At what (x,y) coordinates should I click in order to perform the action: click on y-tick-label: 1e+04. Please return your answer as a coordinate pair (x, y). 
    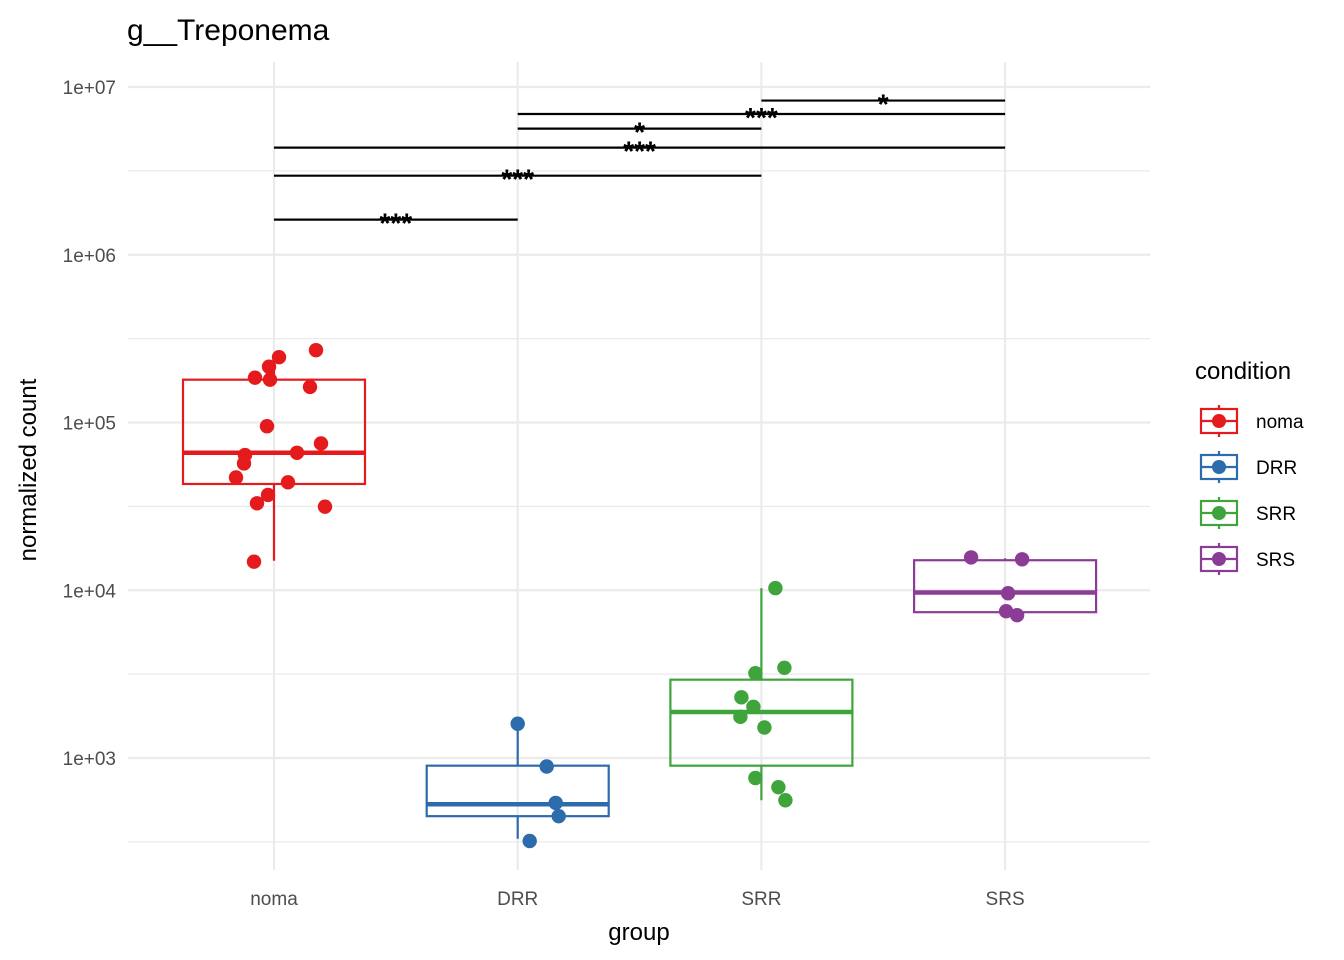
    Looking at the image, I should click on (90, 591).